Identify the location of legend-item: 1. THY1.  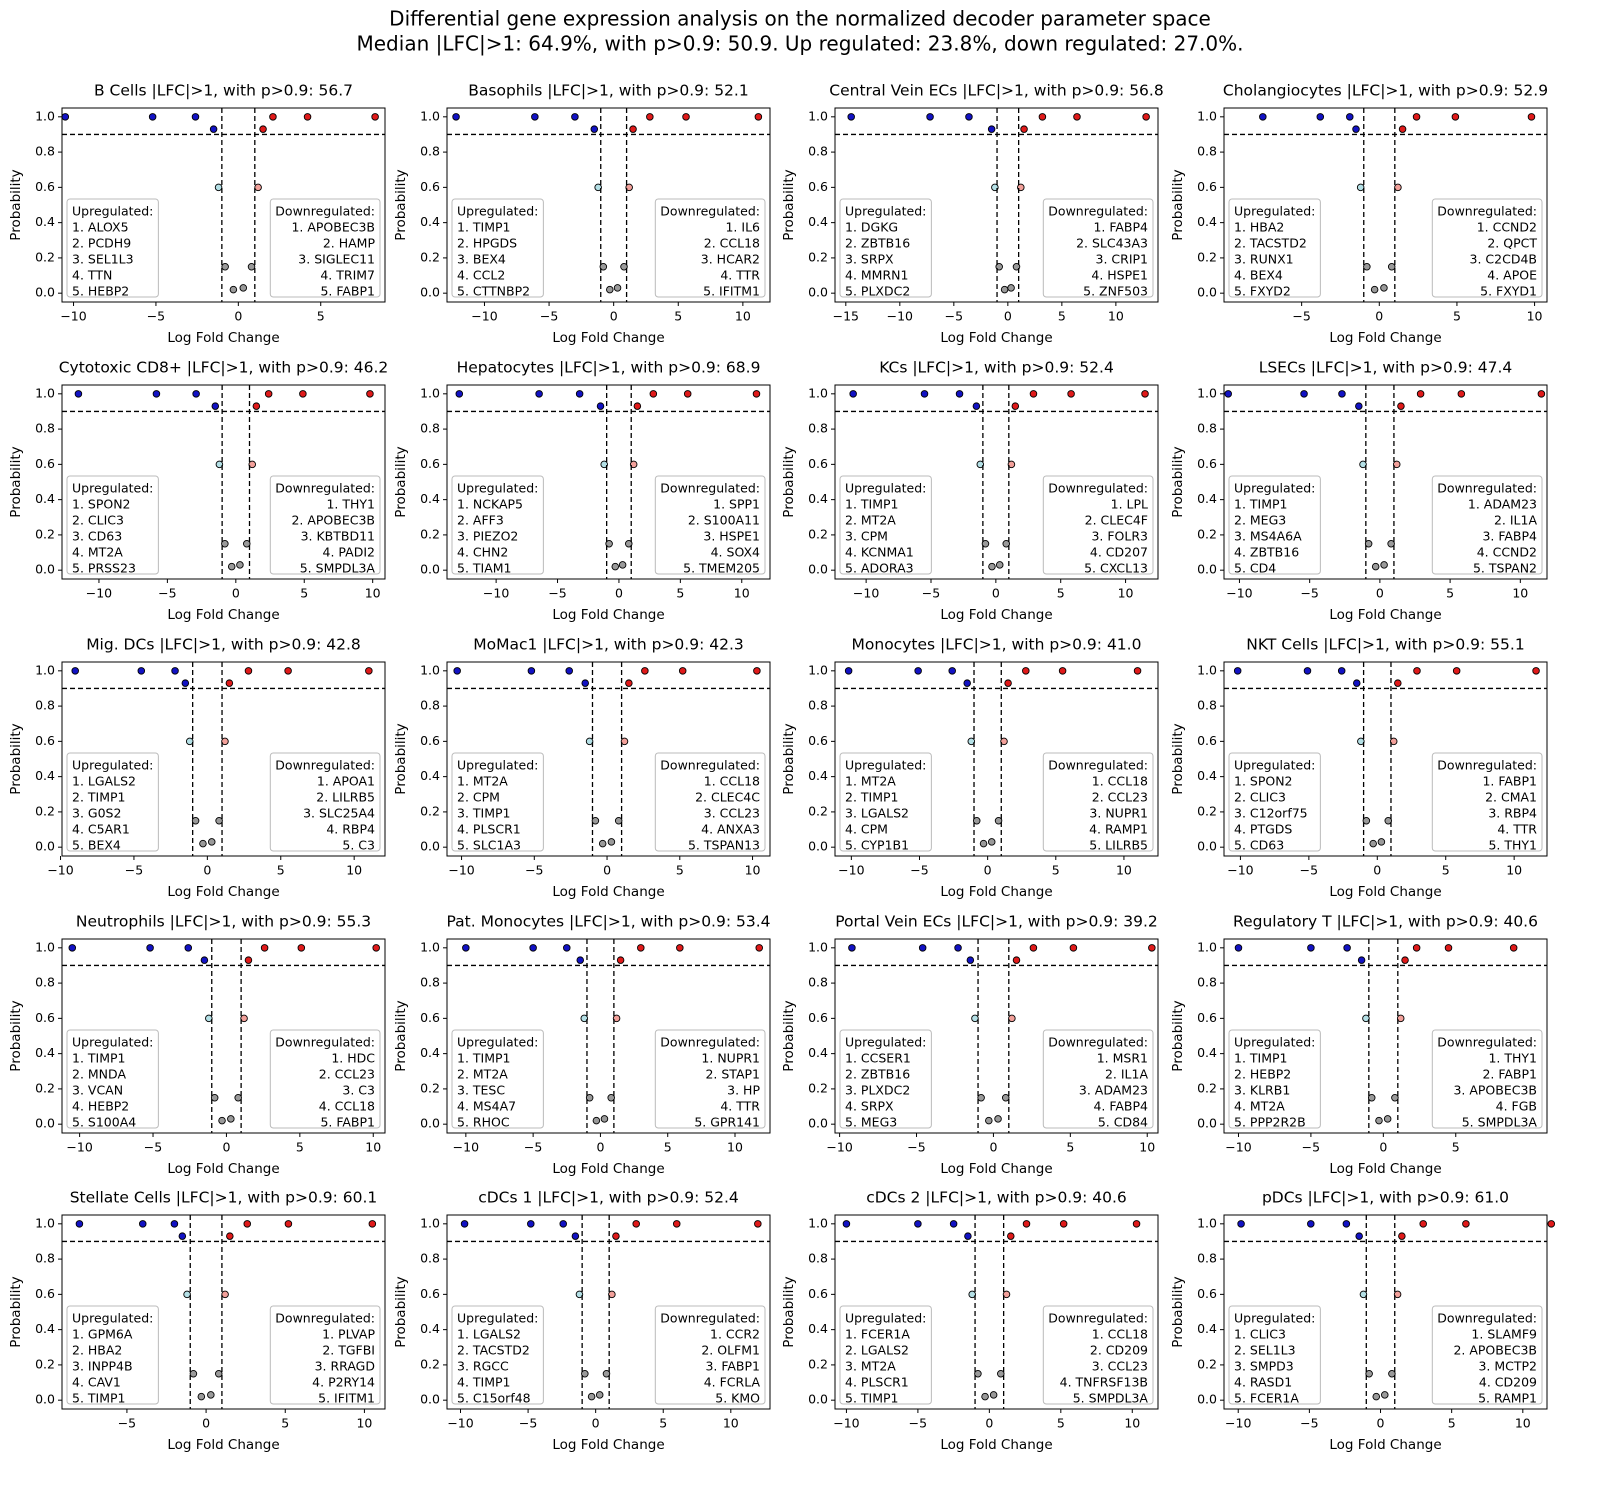
(350, 504).